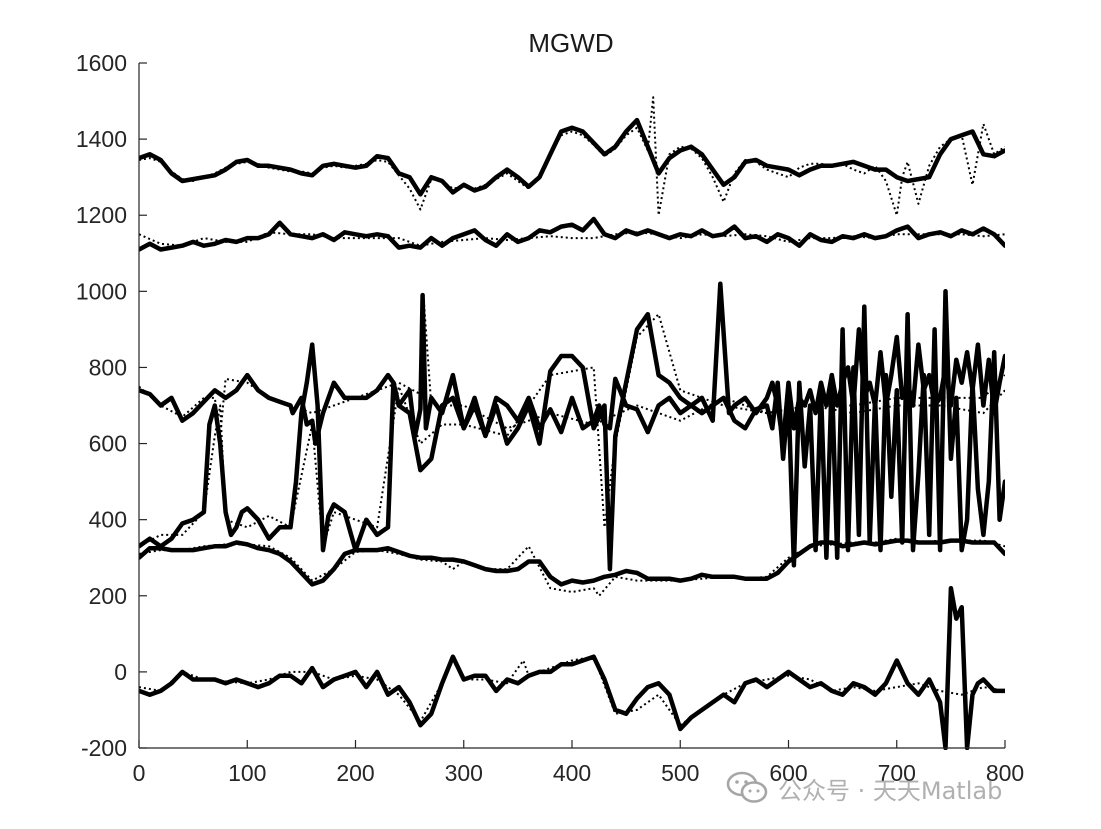 This screenshot has height=829, width=1101. I want to click on y-tick-label: 1400, so click(101, 139).